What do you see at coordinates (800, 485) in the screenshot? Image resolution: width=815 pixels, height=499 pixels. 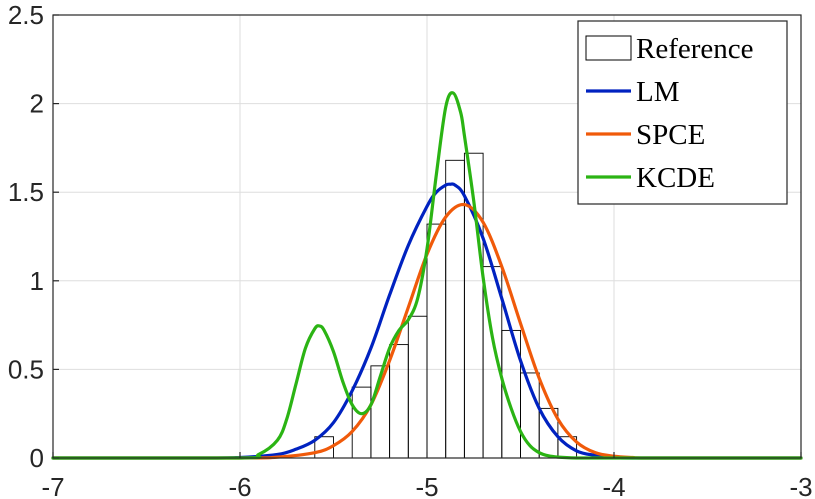 I see `x-tick-label: -3` at bounding box center [800, 485].